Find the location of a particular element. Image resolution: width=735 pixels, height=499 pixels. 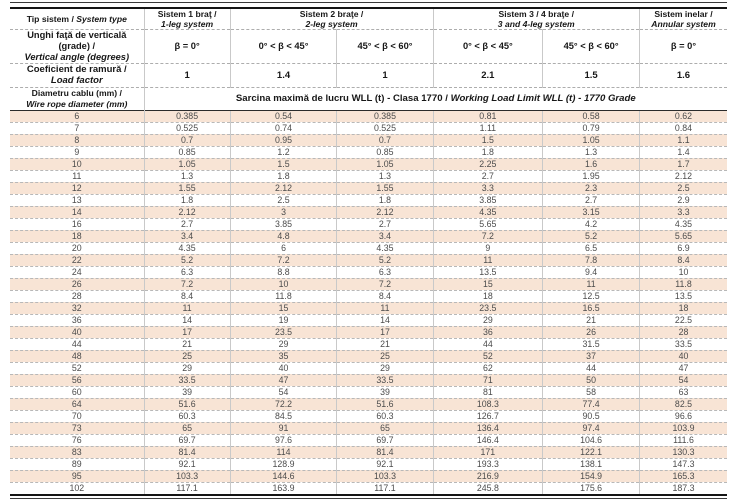

diameter-cell: 7 is located at coordinates (77, 128).